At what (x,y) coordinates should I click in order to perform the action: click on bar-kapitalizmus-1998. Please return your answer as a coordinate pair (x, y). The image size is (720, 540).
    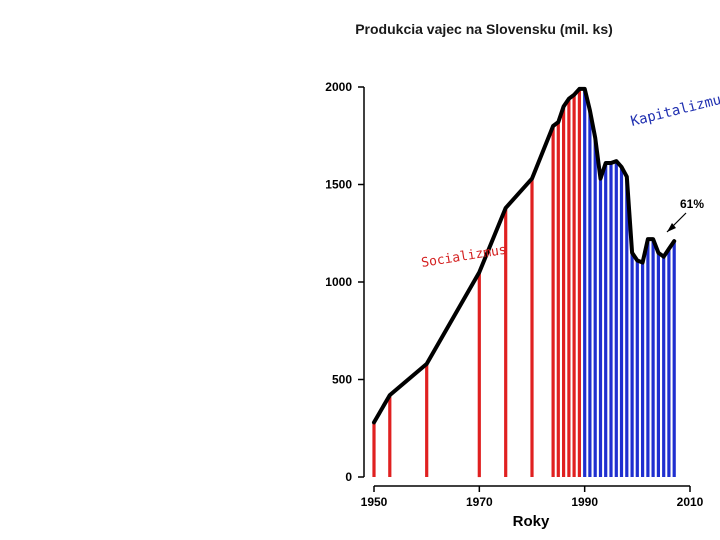
    Looking at the image, I should click on (627, 326).